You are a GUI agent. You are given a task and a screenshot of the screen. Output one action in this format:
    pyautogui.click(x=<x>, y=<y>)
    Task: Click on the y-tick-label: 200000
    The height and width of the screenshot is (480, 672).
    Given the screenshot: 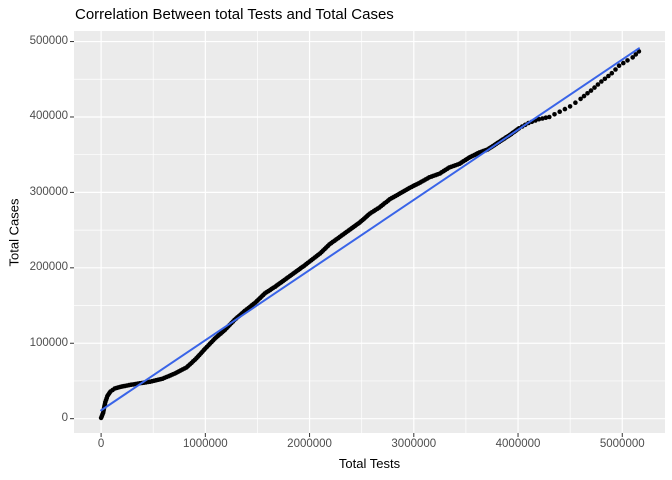 What is the action you would take?
    pyautogui.click(x=48, y=267)
    